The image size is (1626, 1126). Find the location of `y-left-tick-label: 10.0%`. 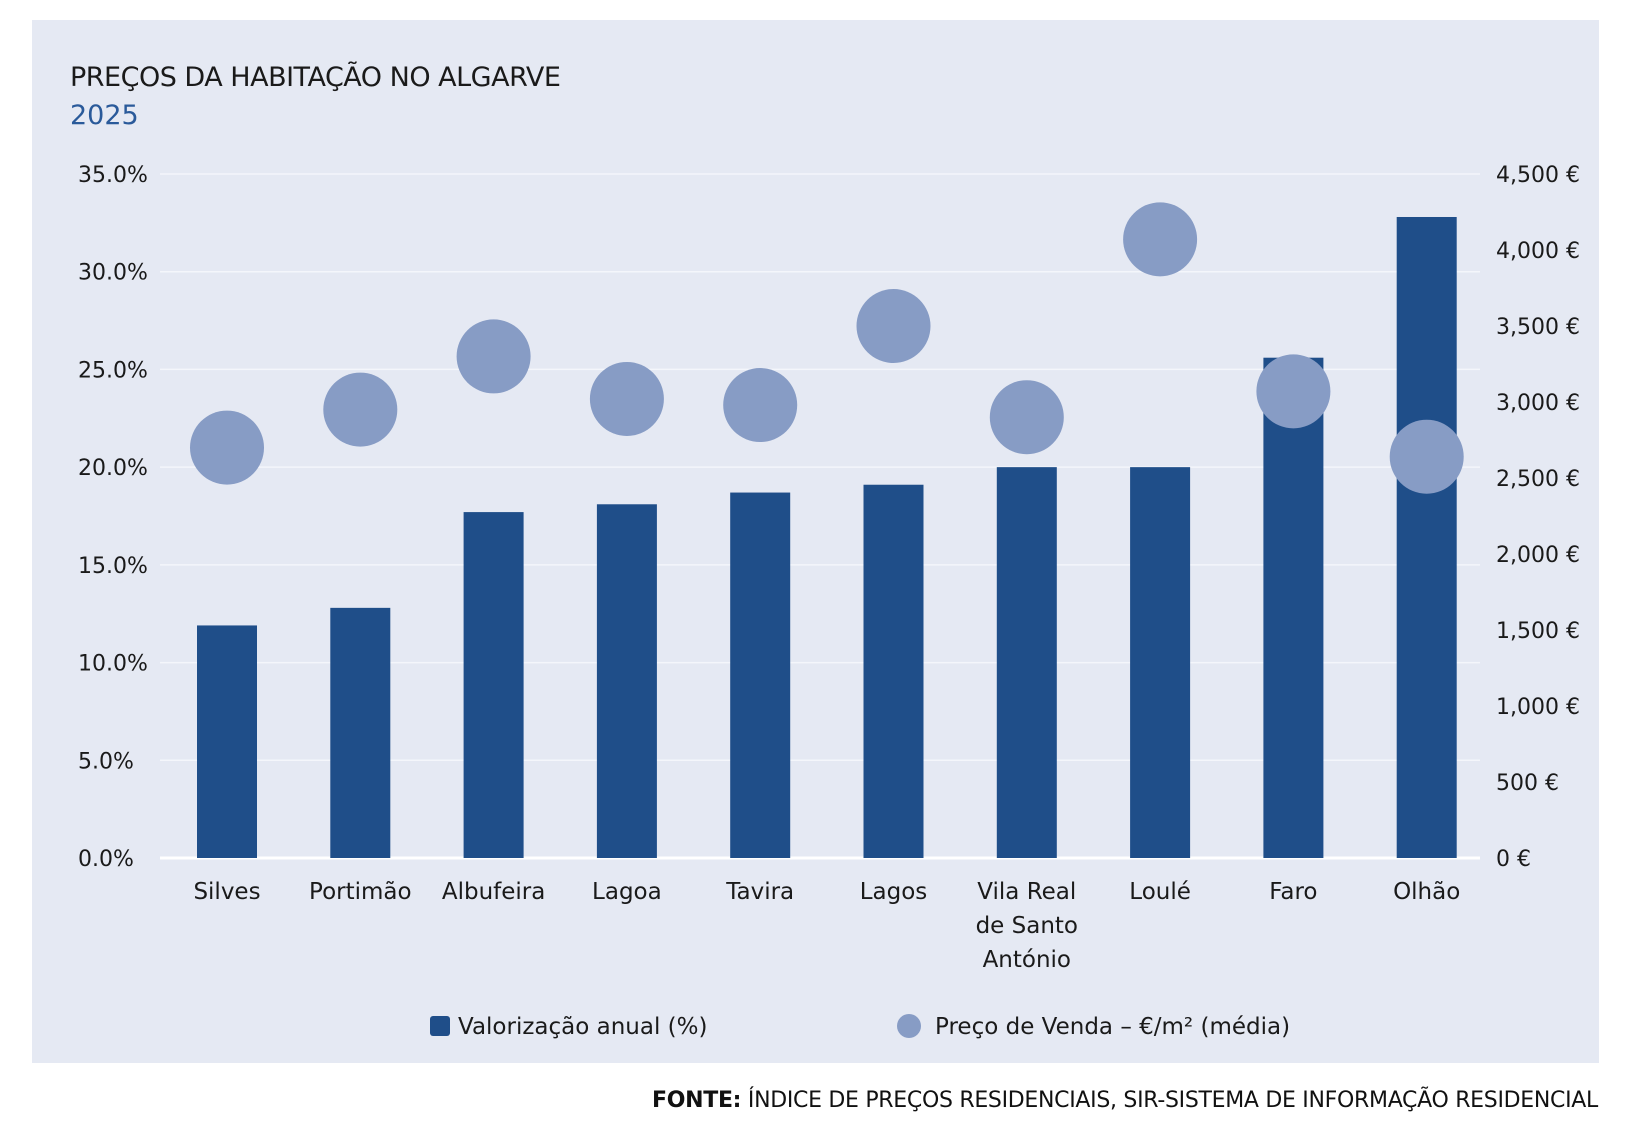

y-left-tick-label: 10.0% is located at coordinates (113, 664).